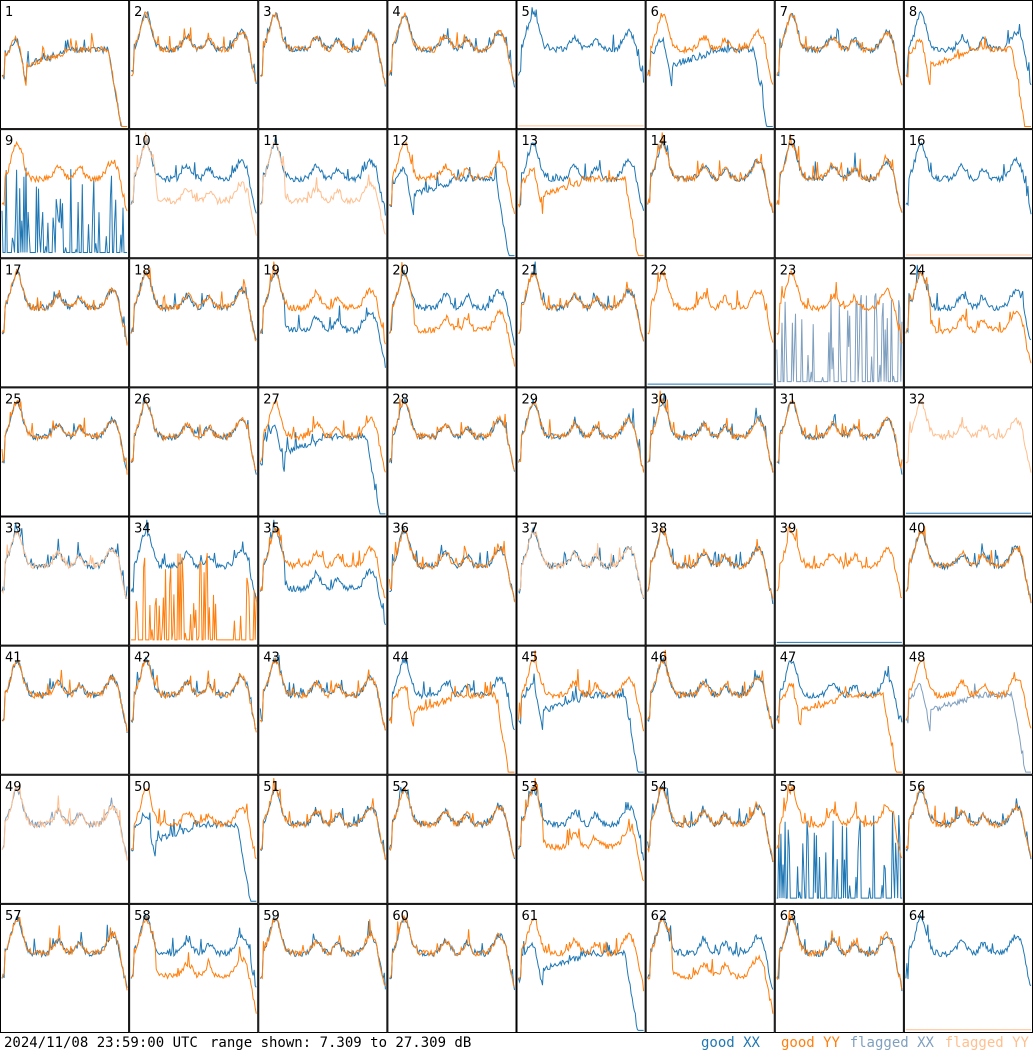 This screenshot has width=1033, height=1053. I want to click on panel-label: 9, so click(9, 141).